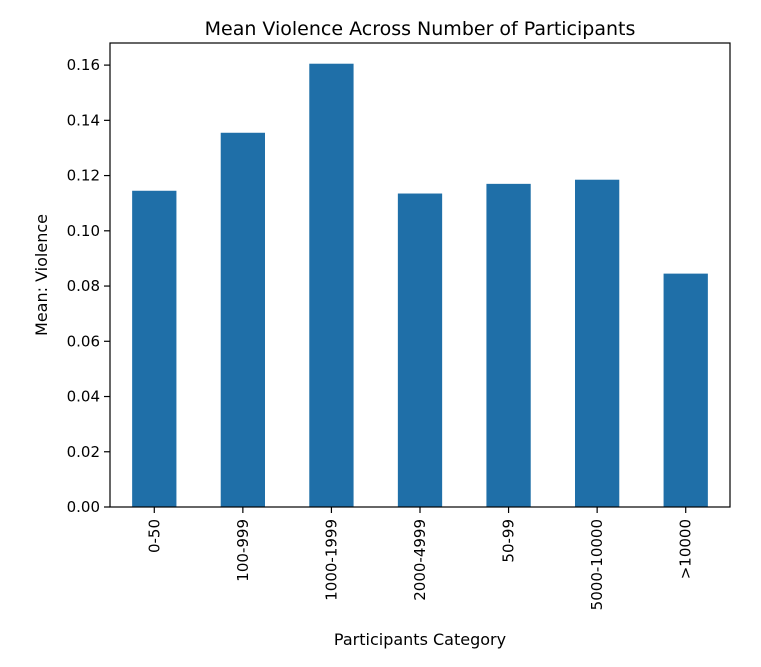 The image size is (761, 667). What do you see at coordinates (41, 275) in the screenshot?
I see `y-axis-label: Mean: Violence` at bounding box center [41, 275].